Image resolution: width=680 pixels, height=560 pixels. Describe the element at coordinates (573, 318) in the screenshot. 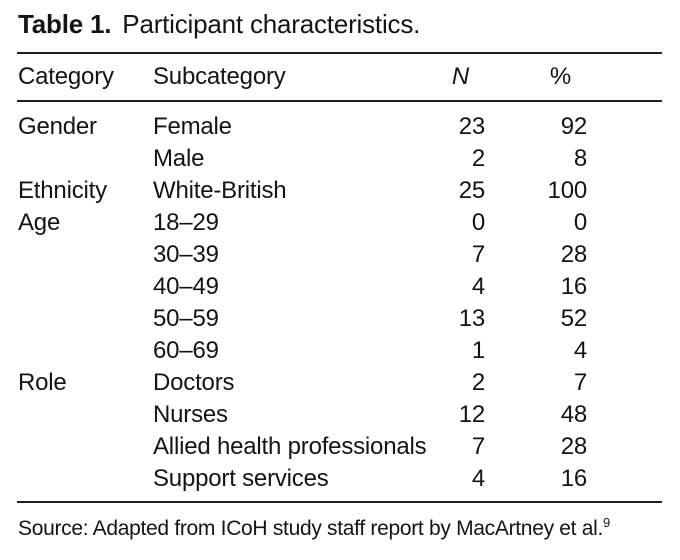

I see `cell-percent: 52` at that location.